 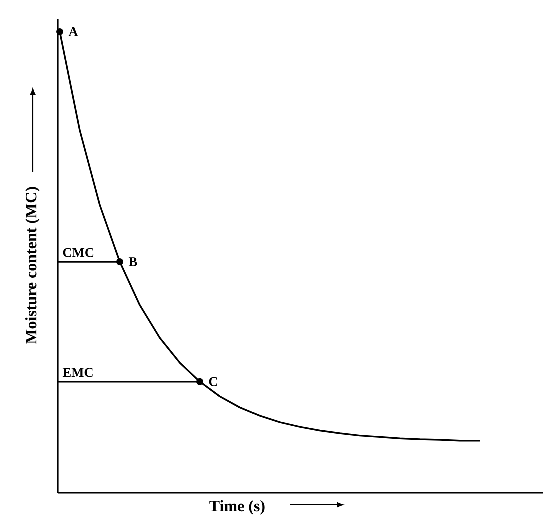 What do you see at coordinates (237, 507) in the screenshot?
I see `x-axis-title: Time (s)` at bounding box center [237, 507].